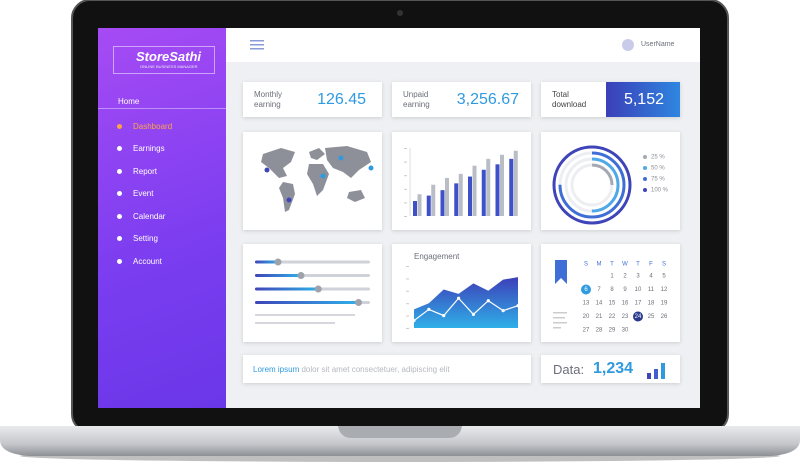 The width and height of the screenshot is (800, 464). What do you see at coordinates (638, 290) in the screenshot?
I see `day: 10` at bounding box center [638, 290].